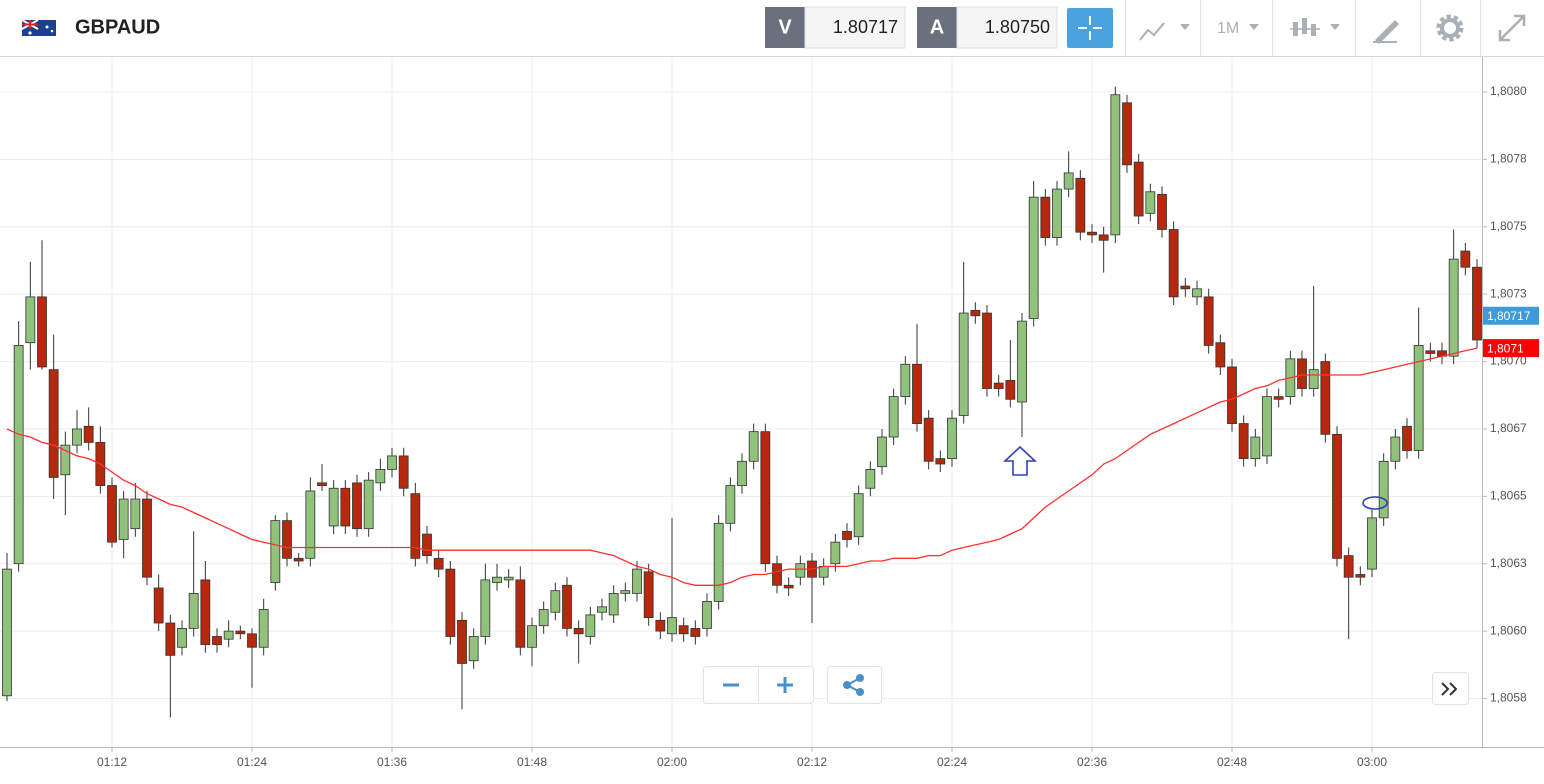  Describe the element at coordinates (1372, 762) in the screenshot. I see `x-tick-label: 03:00` at that location.